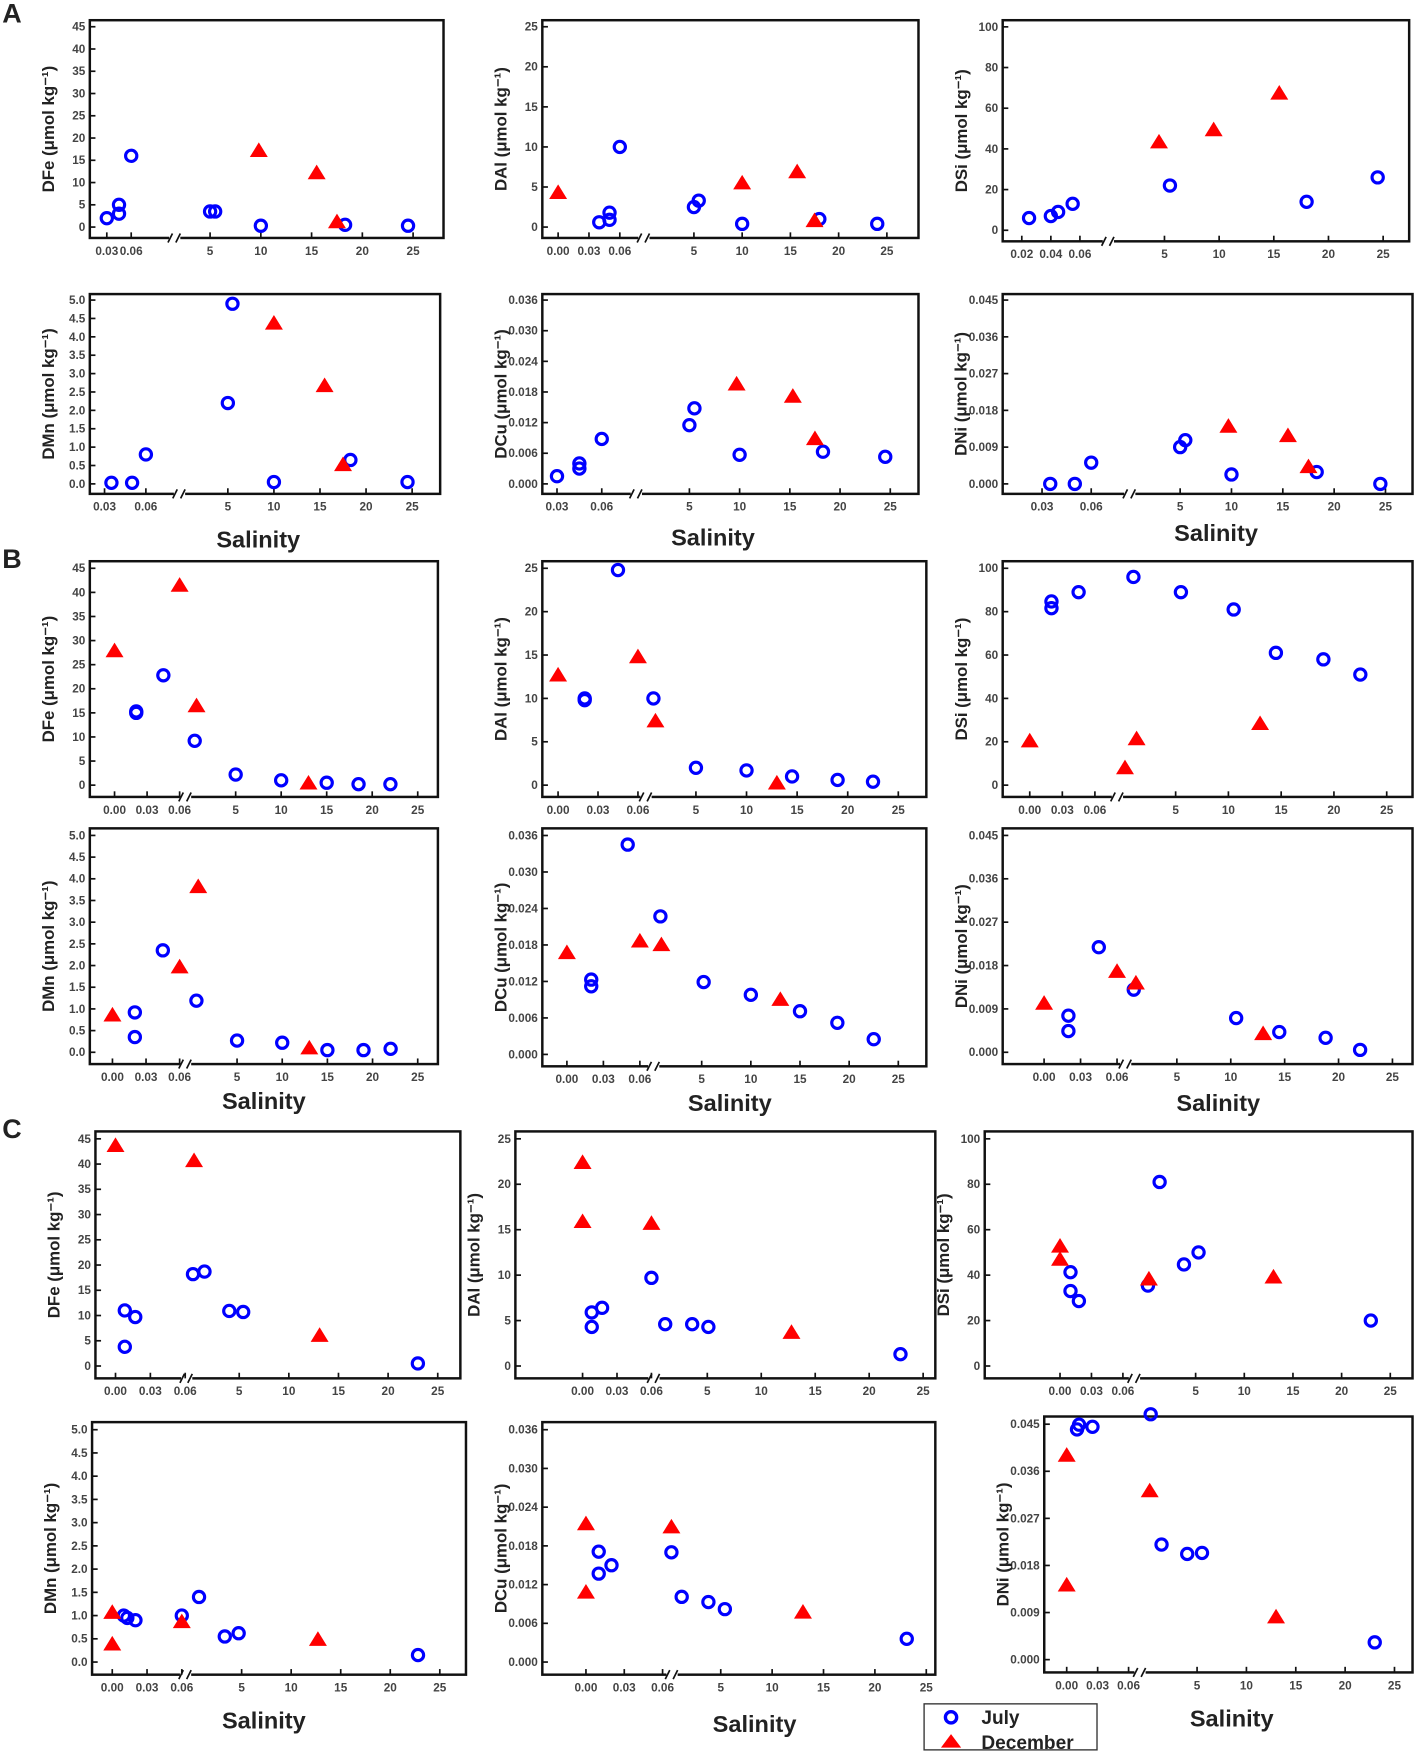 The image size is (1426, 1751). What do you see at coordinates (11, 1129) in the screenshot?
I see `panel-letter-c: C` at bounding box center [11, 1129].